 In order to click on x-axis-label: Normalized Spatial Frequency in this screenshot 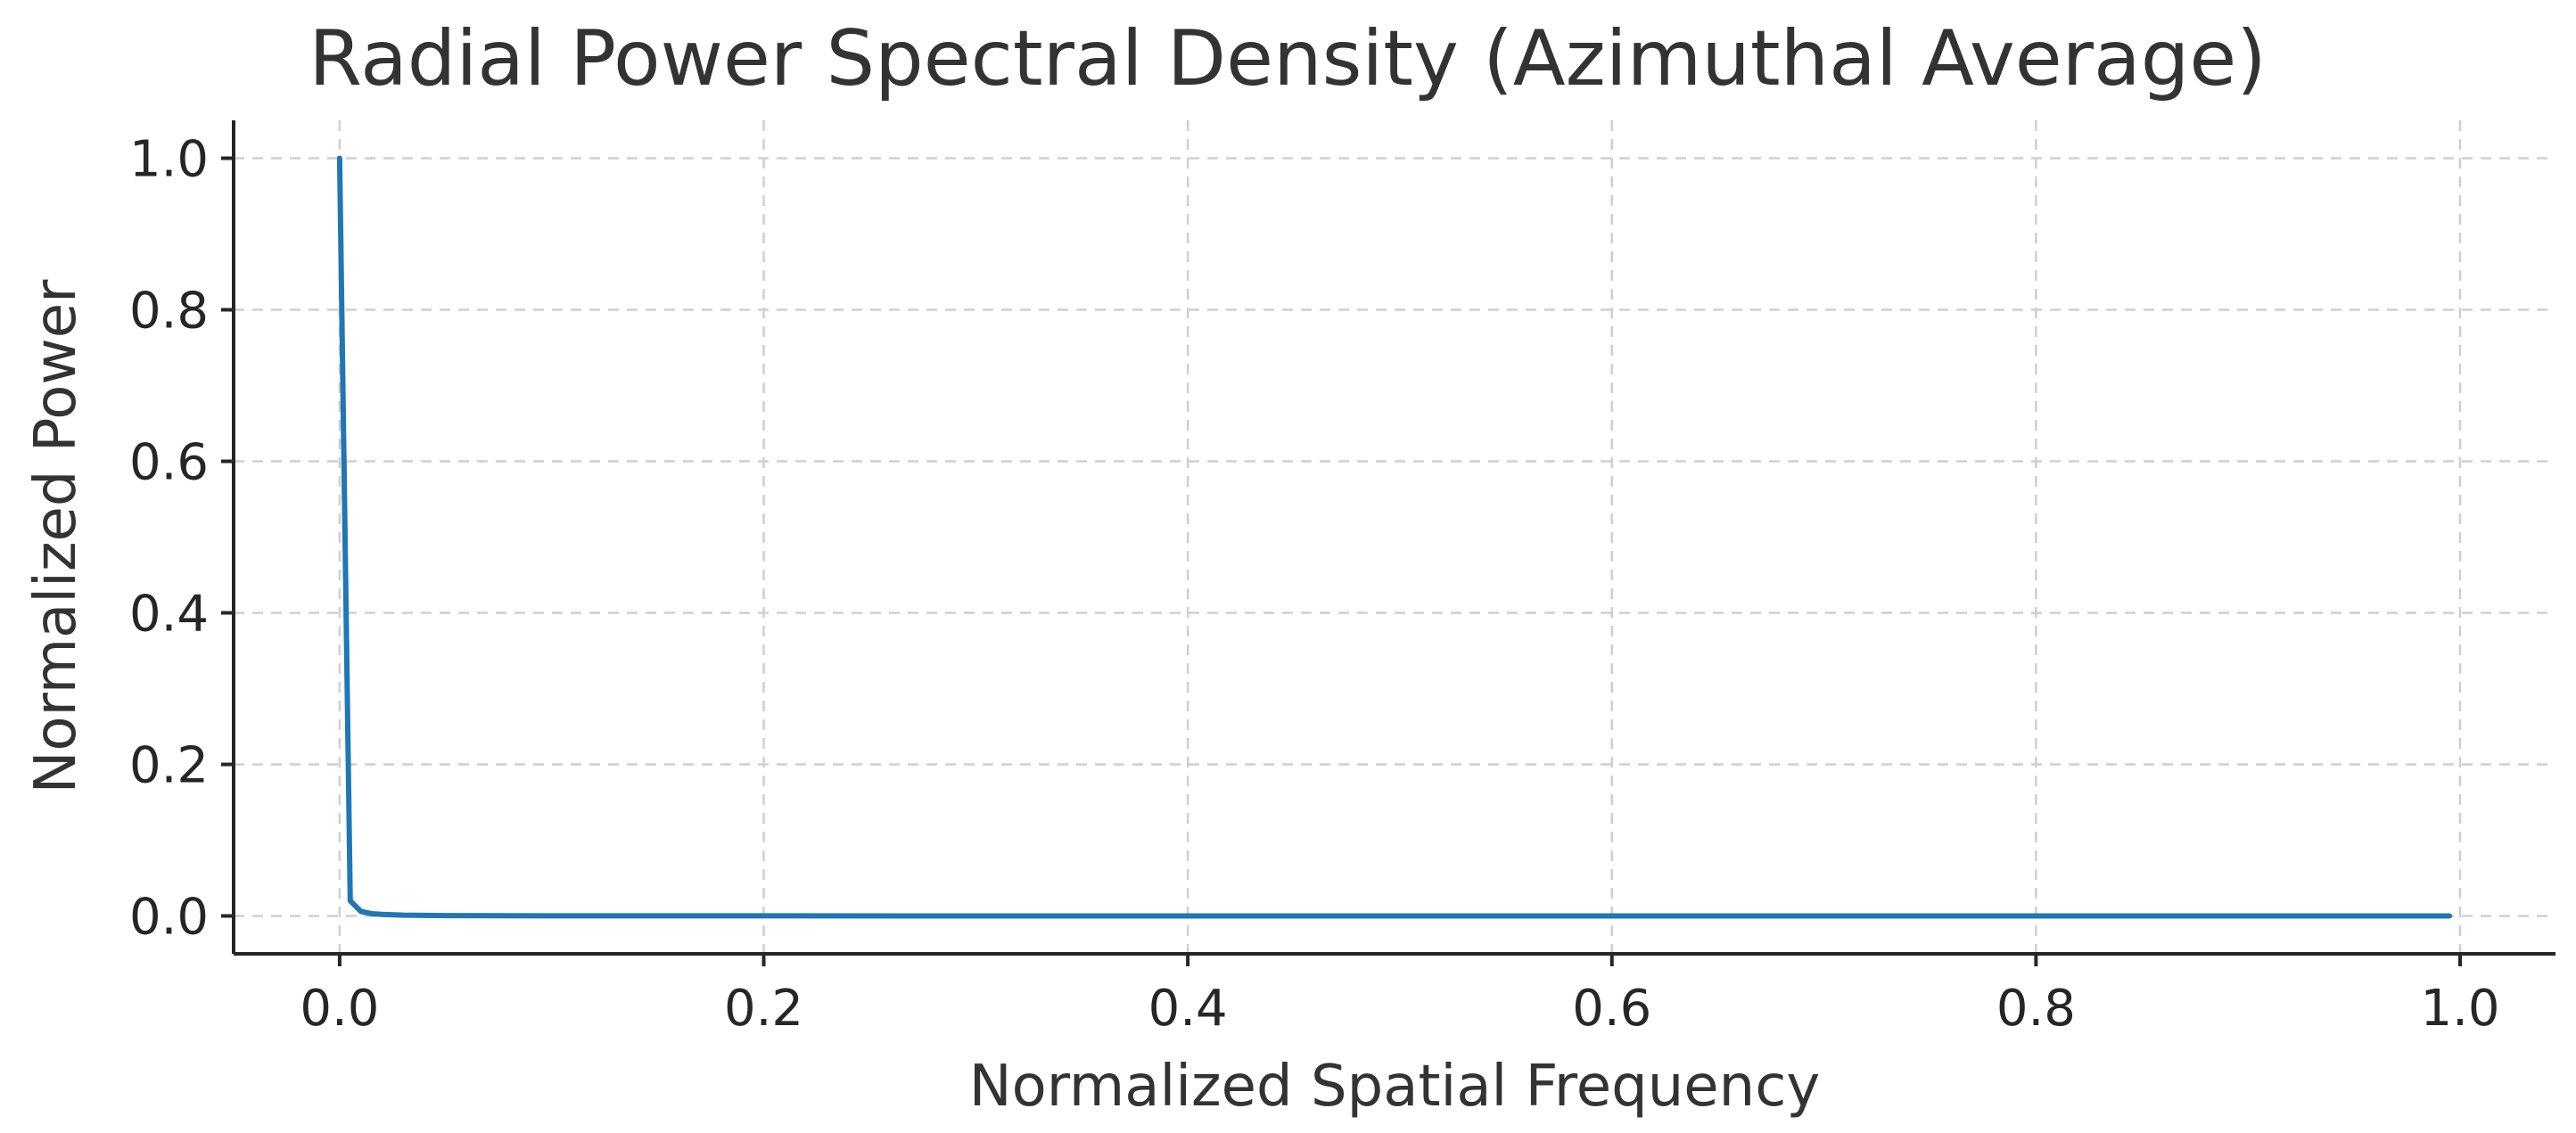, I will do `click(1395, 1087)`.